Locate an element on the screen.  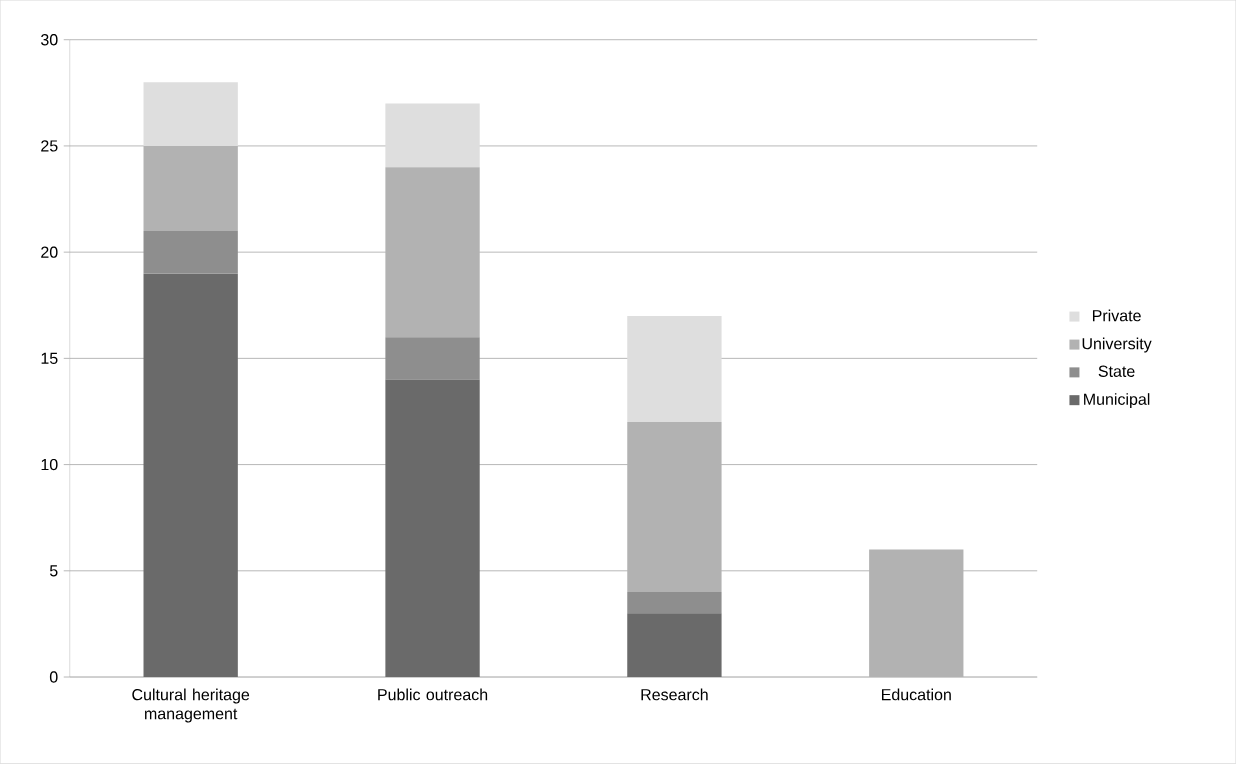
y-tick-label: 30 is located at coordinates (49, 40).